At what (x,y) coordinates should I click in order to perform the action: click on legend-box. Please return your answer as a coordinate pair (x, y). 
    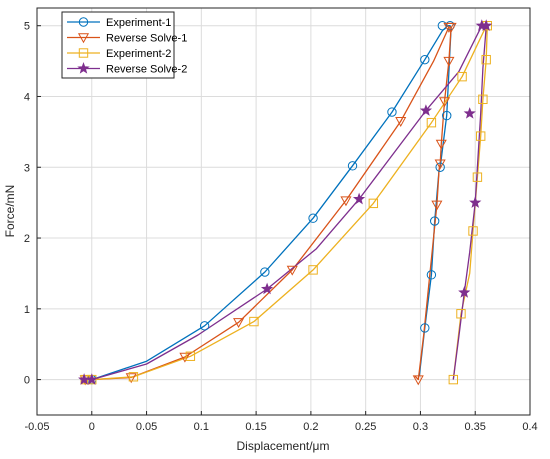
    Looking at the image, I should click on (118, 45).